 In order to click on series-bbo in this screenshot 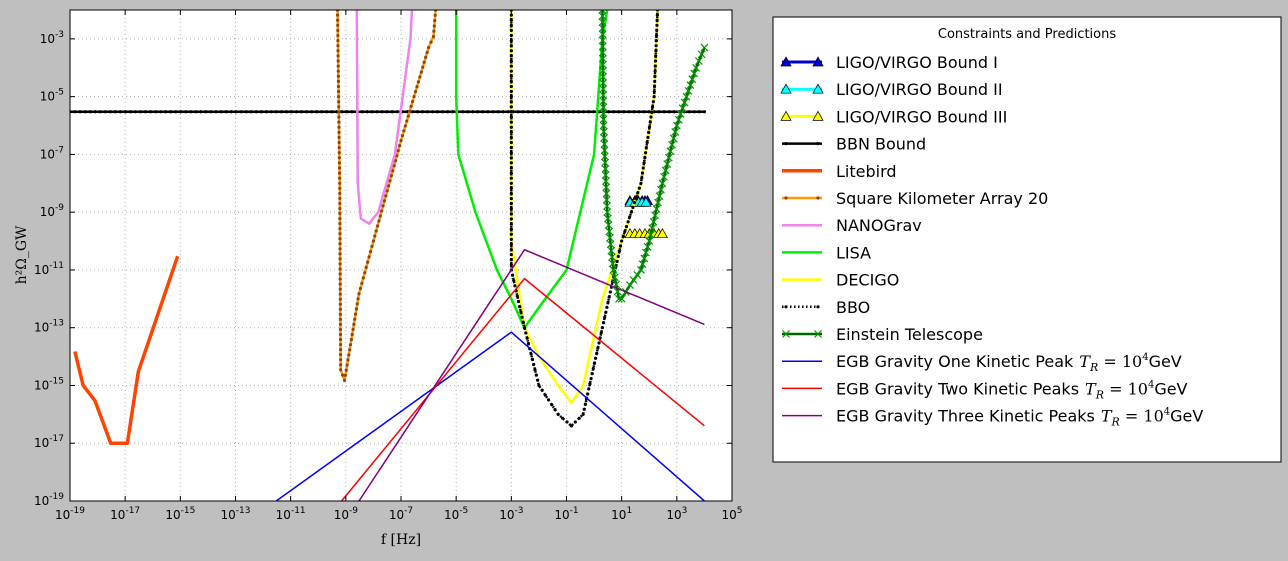, I will do `click(584, 219)`.